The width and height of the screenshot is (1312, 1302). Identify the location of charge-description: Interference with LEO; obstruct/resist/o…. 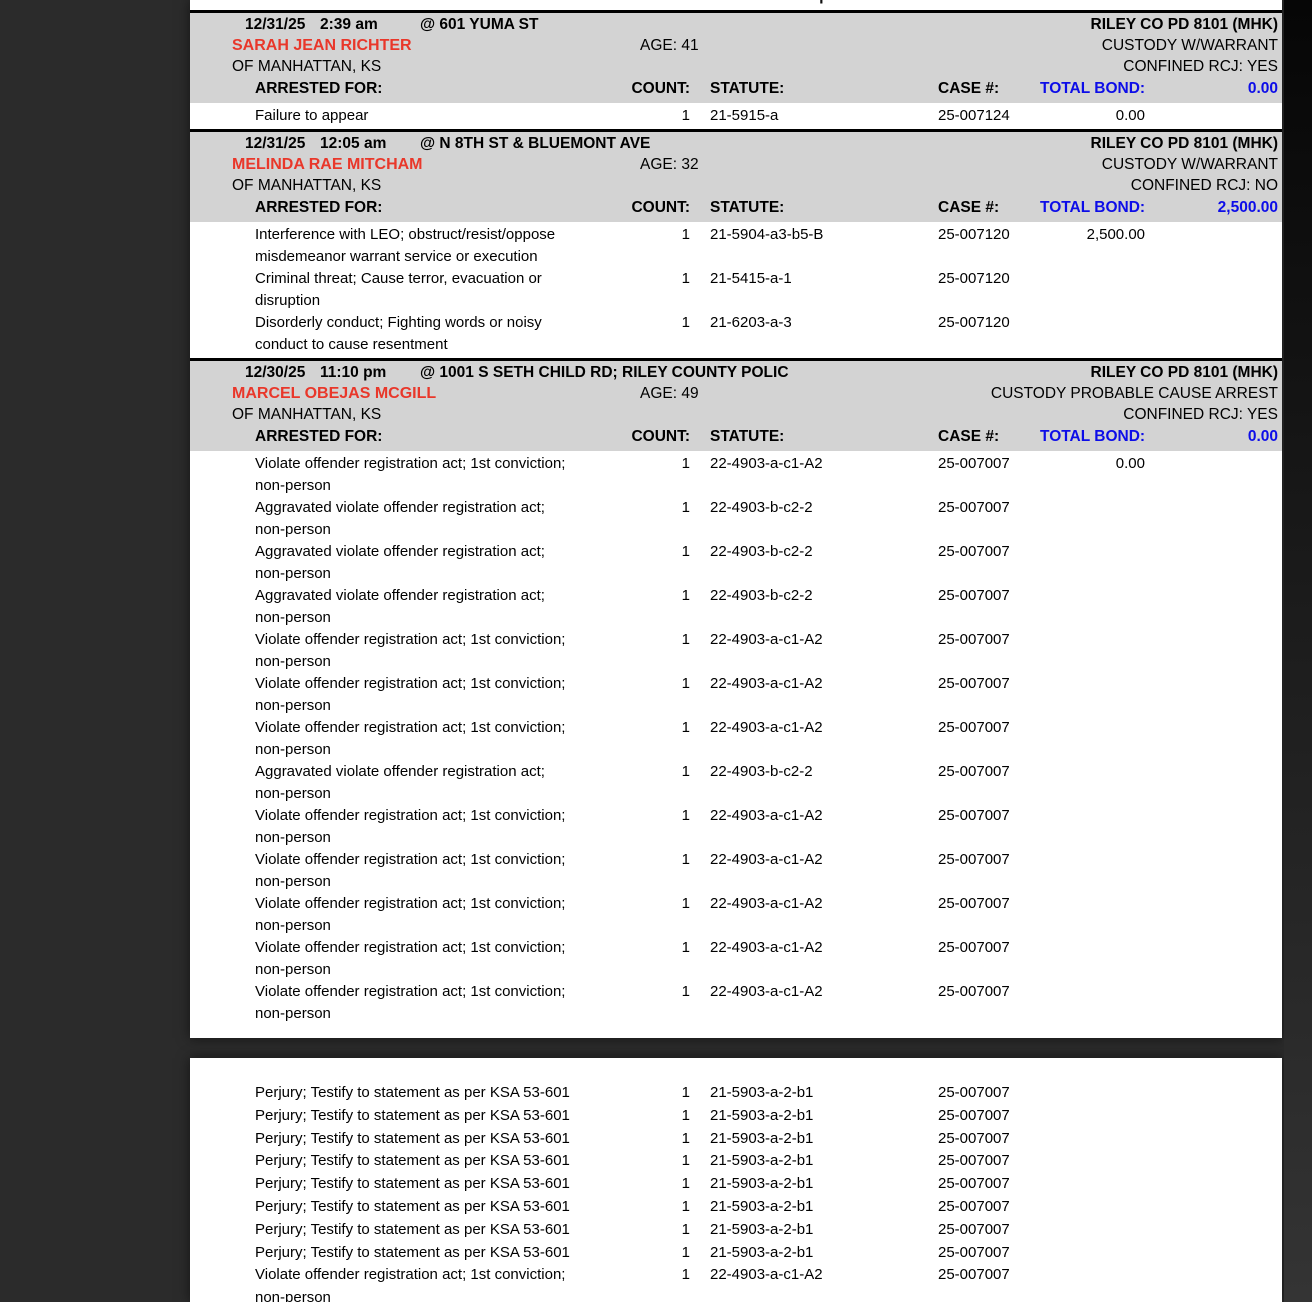
(405, 245).